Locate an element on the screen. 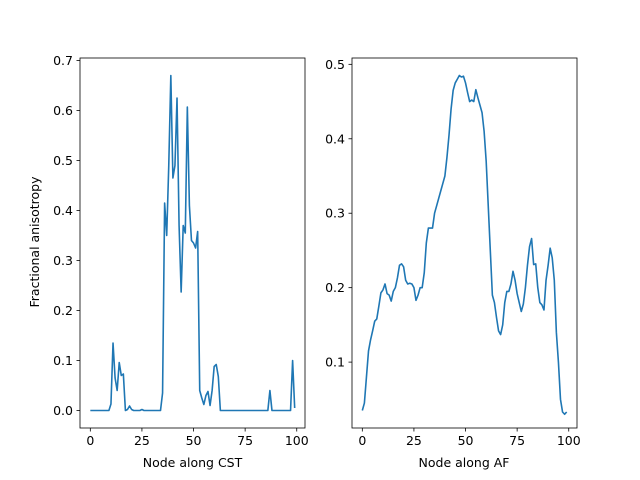  cst-x-tick-label: 25 is located at coordinates (142, 440).